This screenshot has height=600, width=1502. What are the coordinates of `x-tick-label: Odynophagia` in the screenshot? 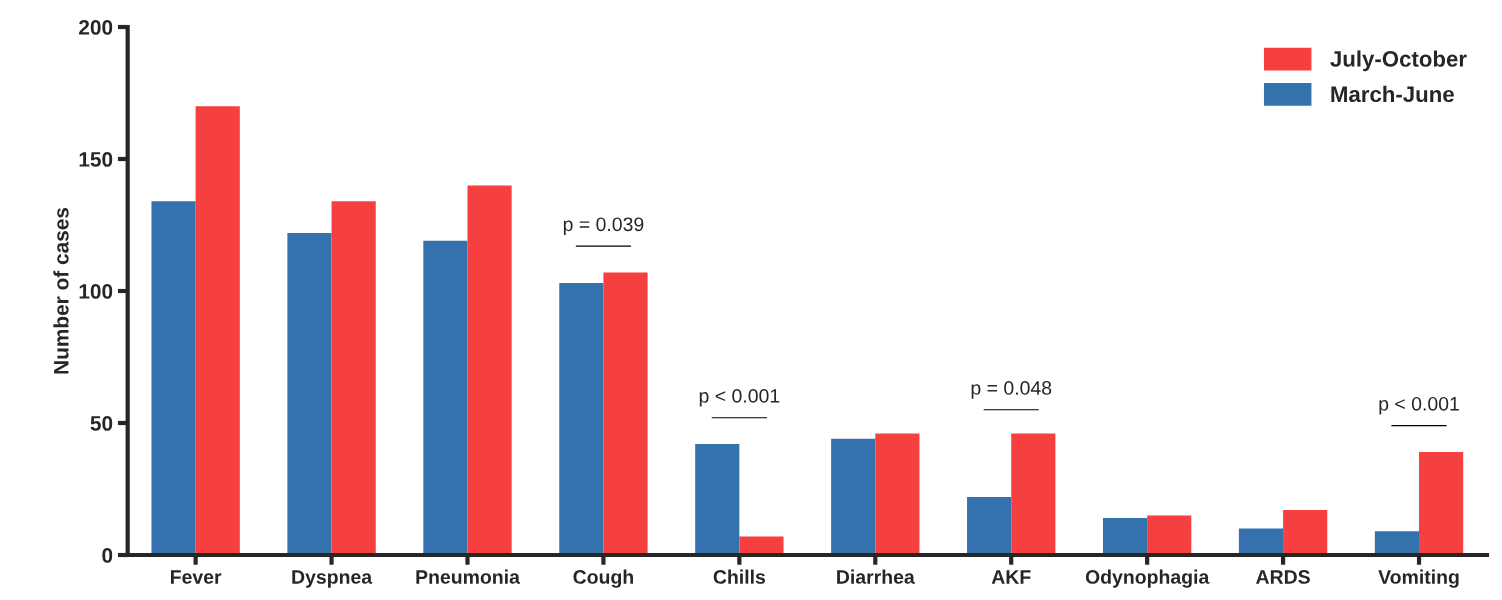 It's located at (1147, 578).